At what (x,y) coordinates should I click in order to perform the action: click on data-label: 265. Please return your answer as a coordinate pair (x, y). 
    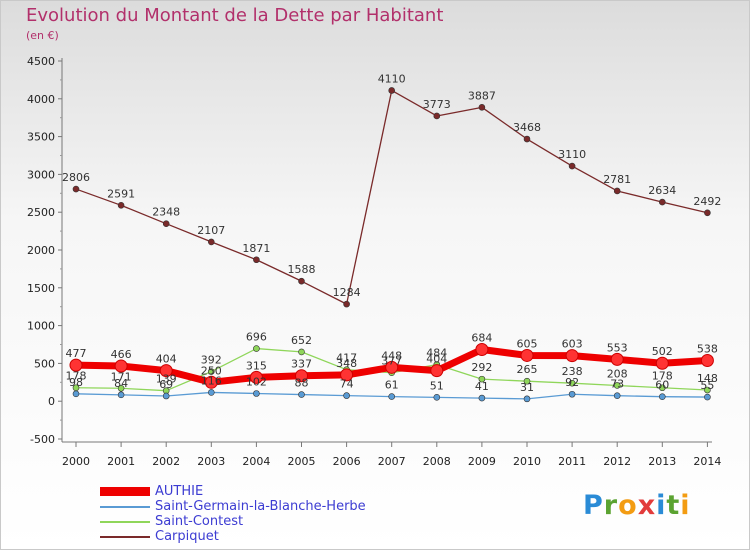
    Looking at the image, I should click on (527, 369).